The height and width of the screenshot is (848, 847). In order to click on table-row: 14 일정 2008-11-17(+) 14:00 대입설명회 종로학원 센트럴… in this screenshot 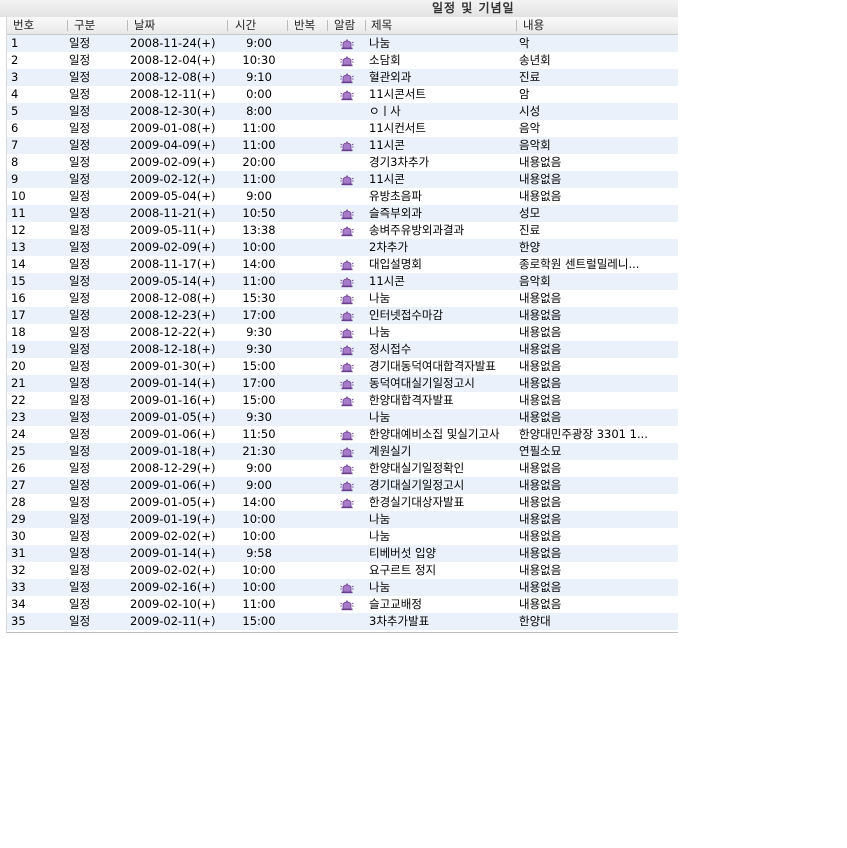, I will do `click(342, 264)`.